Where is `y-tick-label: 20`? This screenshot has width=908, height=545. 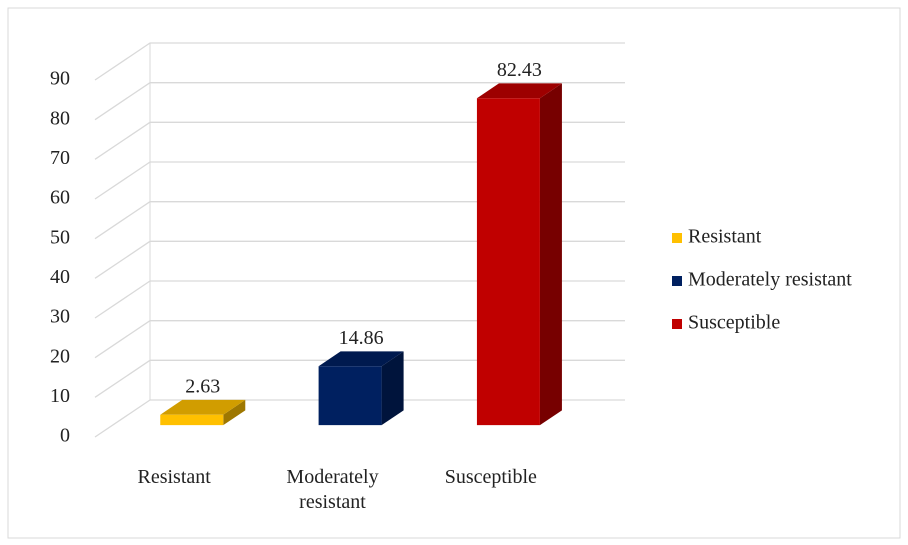
y-tick-label: 20 is located at coordinates (60, 356).